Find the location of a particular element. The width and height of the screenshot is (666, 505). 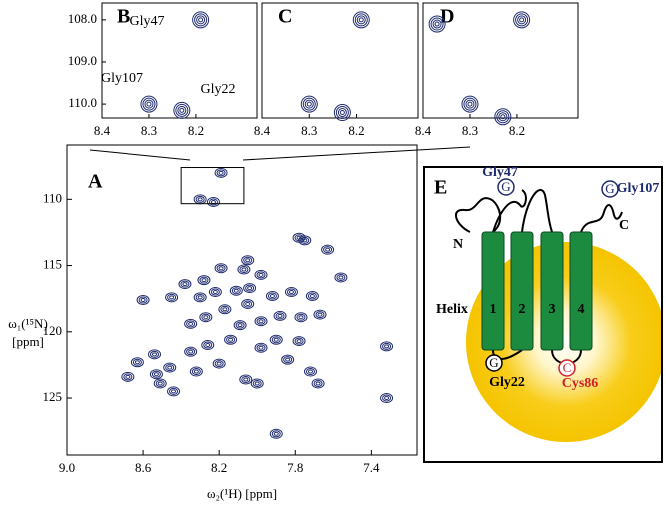

loops is located at coordinates (539, 276).